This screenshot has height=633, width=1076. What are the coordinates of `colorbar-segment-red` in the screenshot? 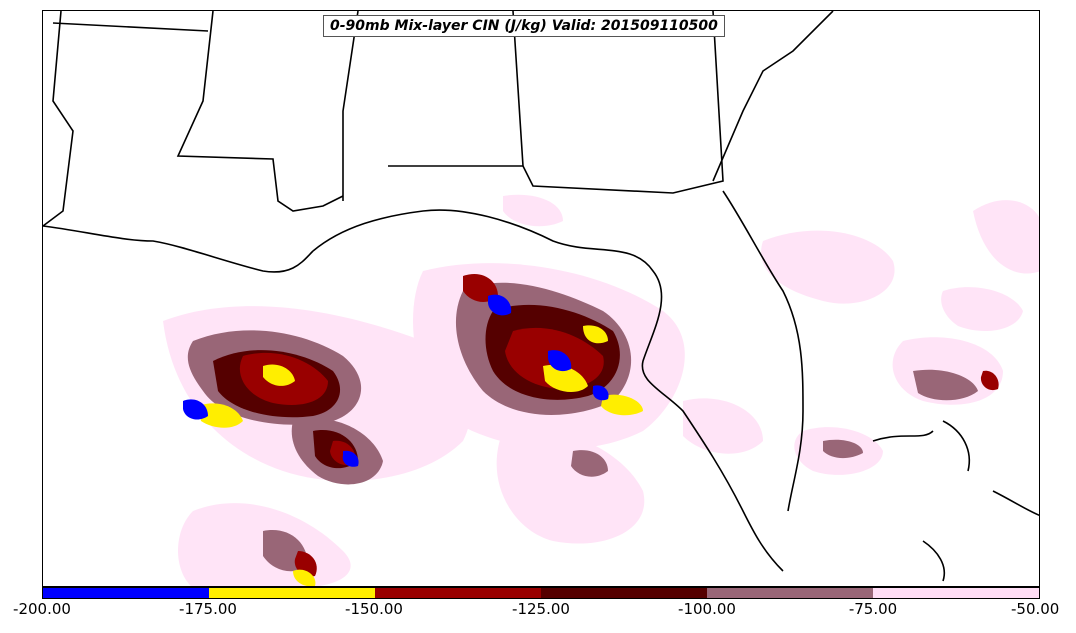 It's located at (458, 593).